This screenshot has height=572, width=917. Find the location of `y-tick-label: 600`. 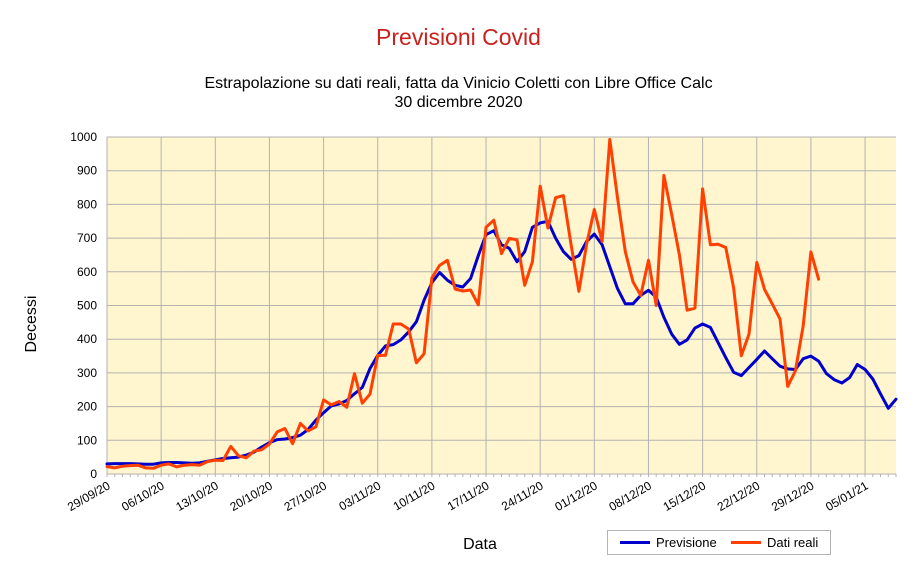

y-tick-label: 600 is located at coordinates (87, 272).